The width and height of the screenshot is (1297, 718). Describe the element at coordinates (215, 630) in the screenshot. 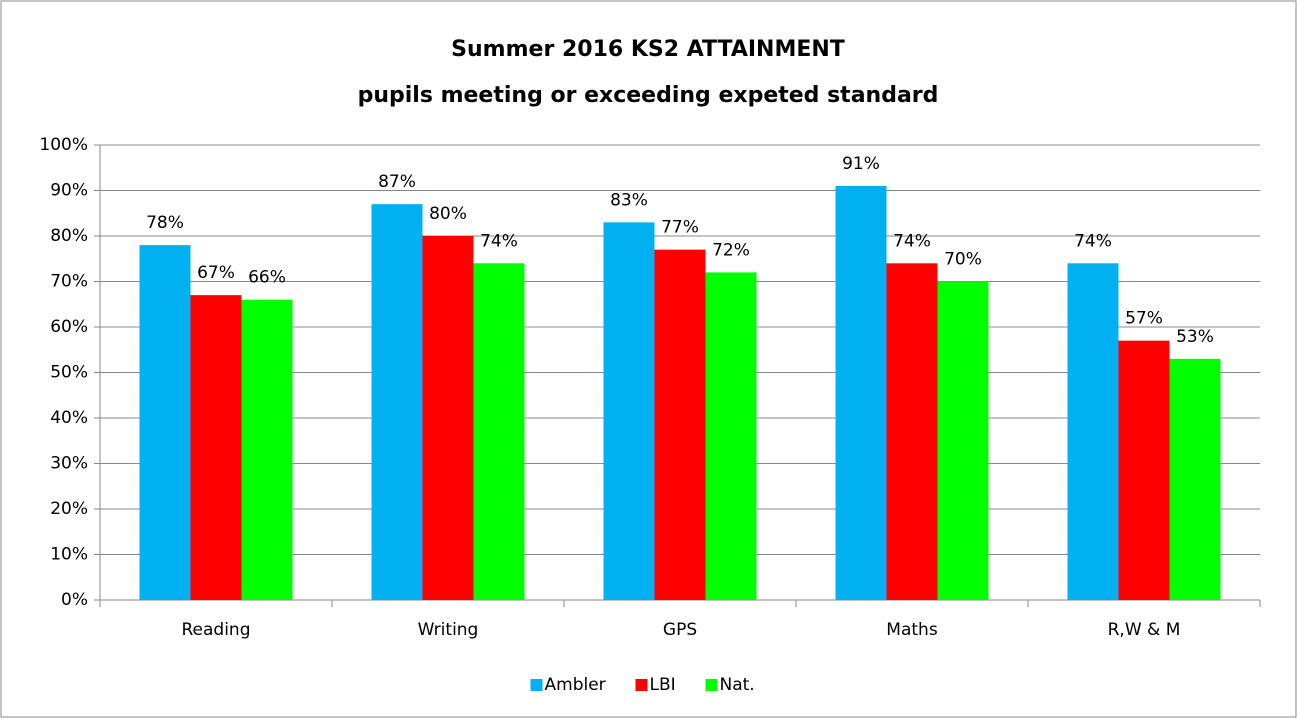

I see `x-tick-label: Reading` at that location.